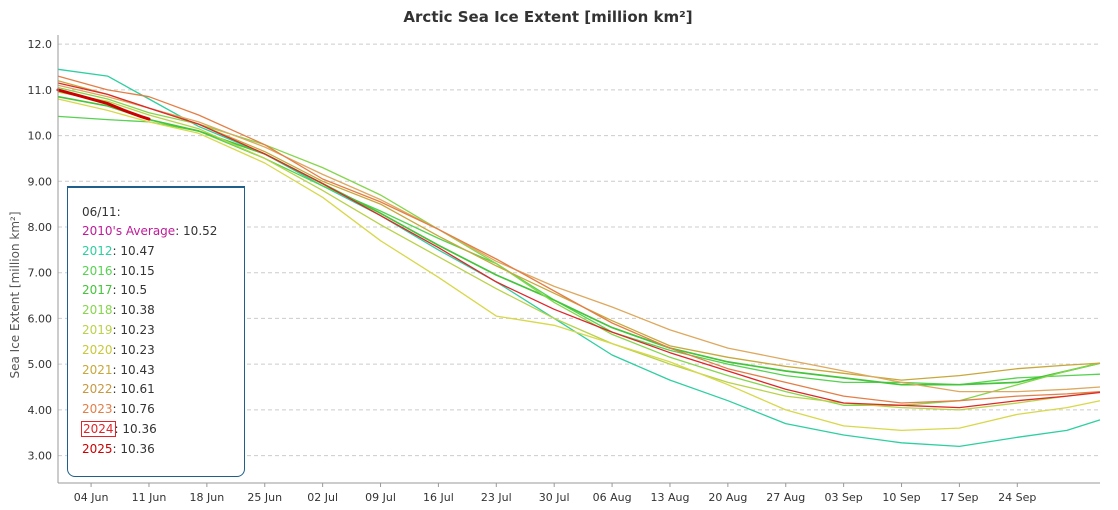 The width and height of the screenshot is (1118, 510). What do you see at coordinates (959, 497) in the screenshot?
I see `x-tick-label: 17 Sep` at bounding box center [959, 497].